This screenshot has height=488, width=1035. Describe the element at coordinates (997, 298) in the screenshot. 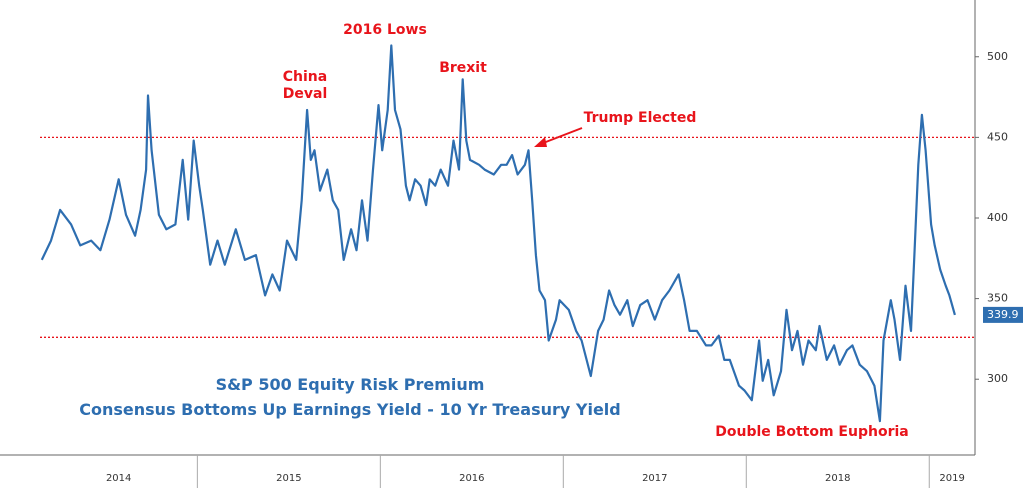

I see `y-tick-label: 350` at that location.